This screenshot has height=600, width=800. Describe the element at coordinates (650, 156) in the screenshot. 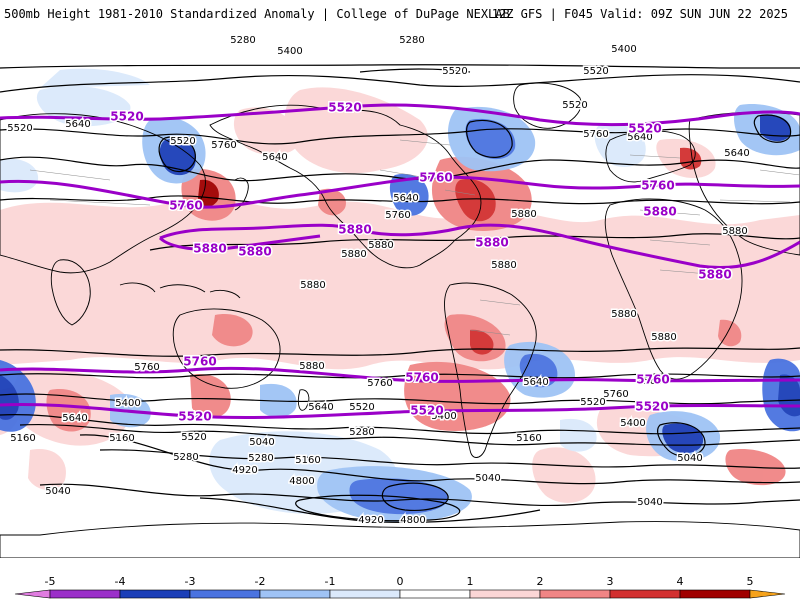

I see `coastline-europe` at that location.